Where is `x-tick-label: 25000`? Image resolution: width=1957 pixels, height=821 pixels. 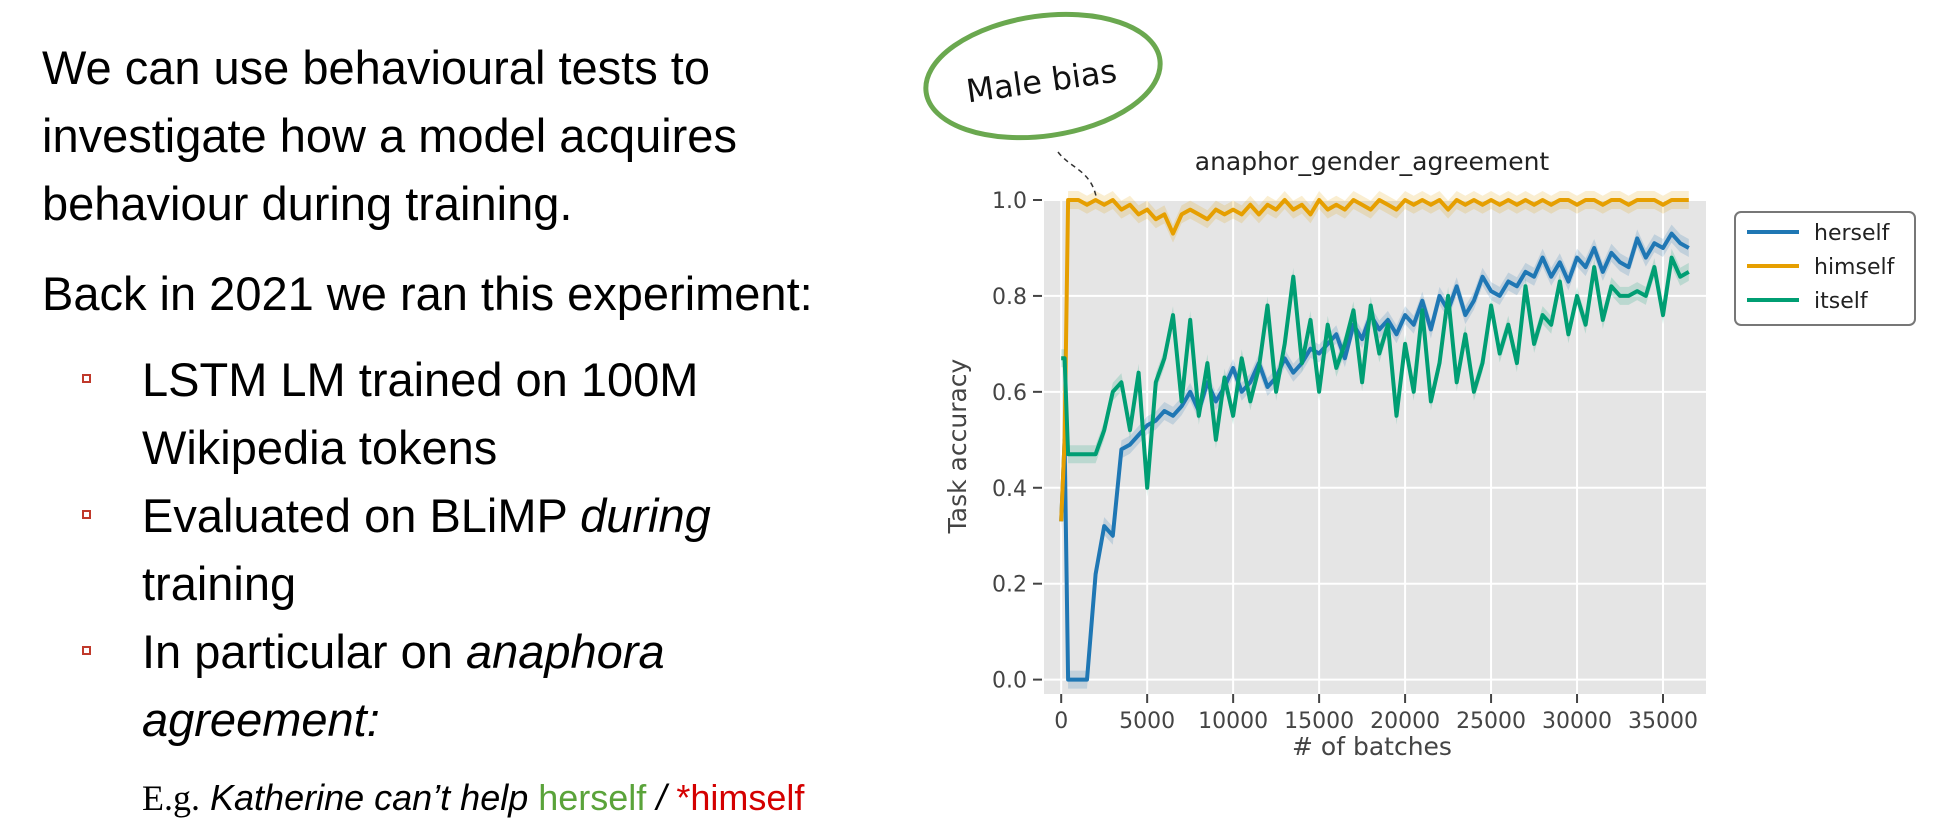 x-tick-label: 25000 is located at coordinates (1491, 721).